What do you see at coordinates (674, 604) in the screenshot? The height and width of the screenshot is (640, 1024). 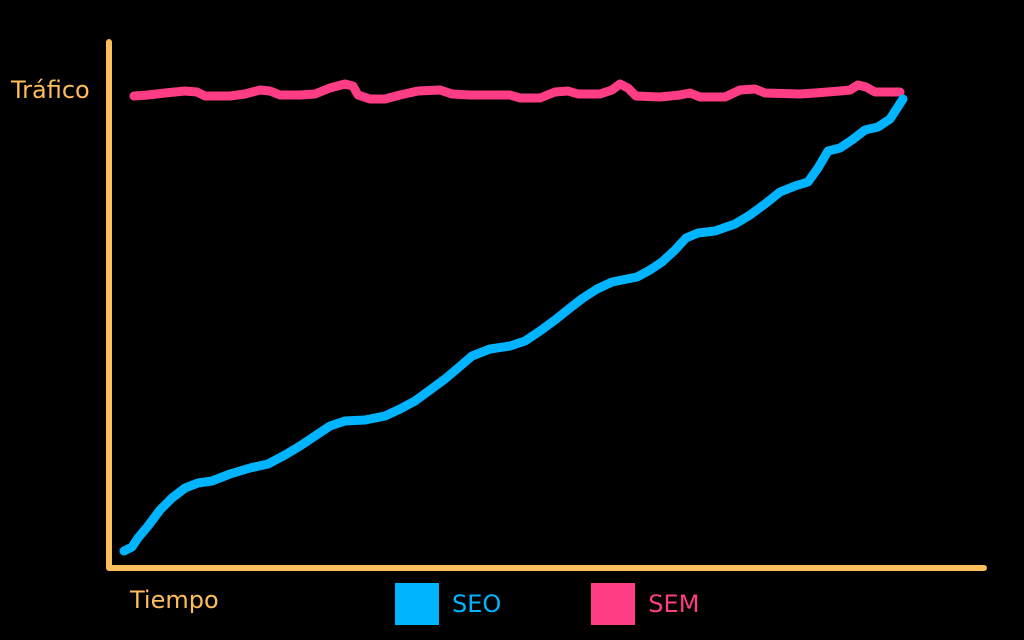 I see `legend-label-sem: SEM` at bounding box center [674, 604].